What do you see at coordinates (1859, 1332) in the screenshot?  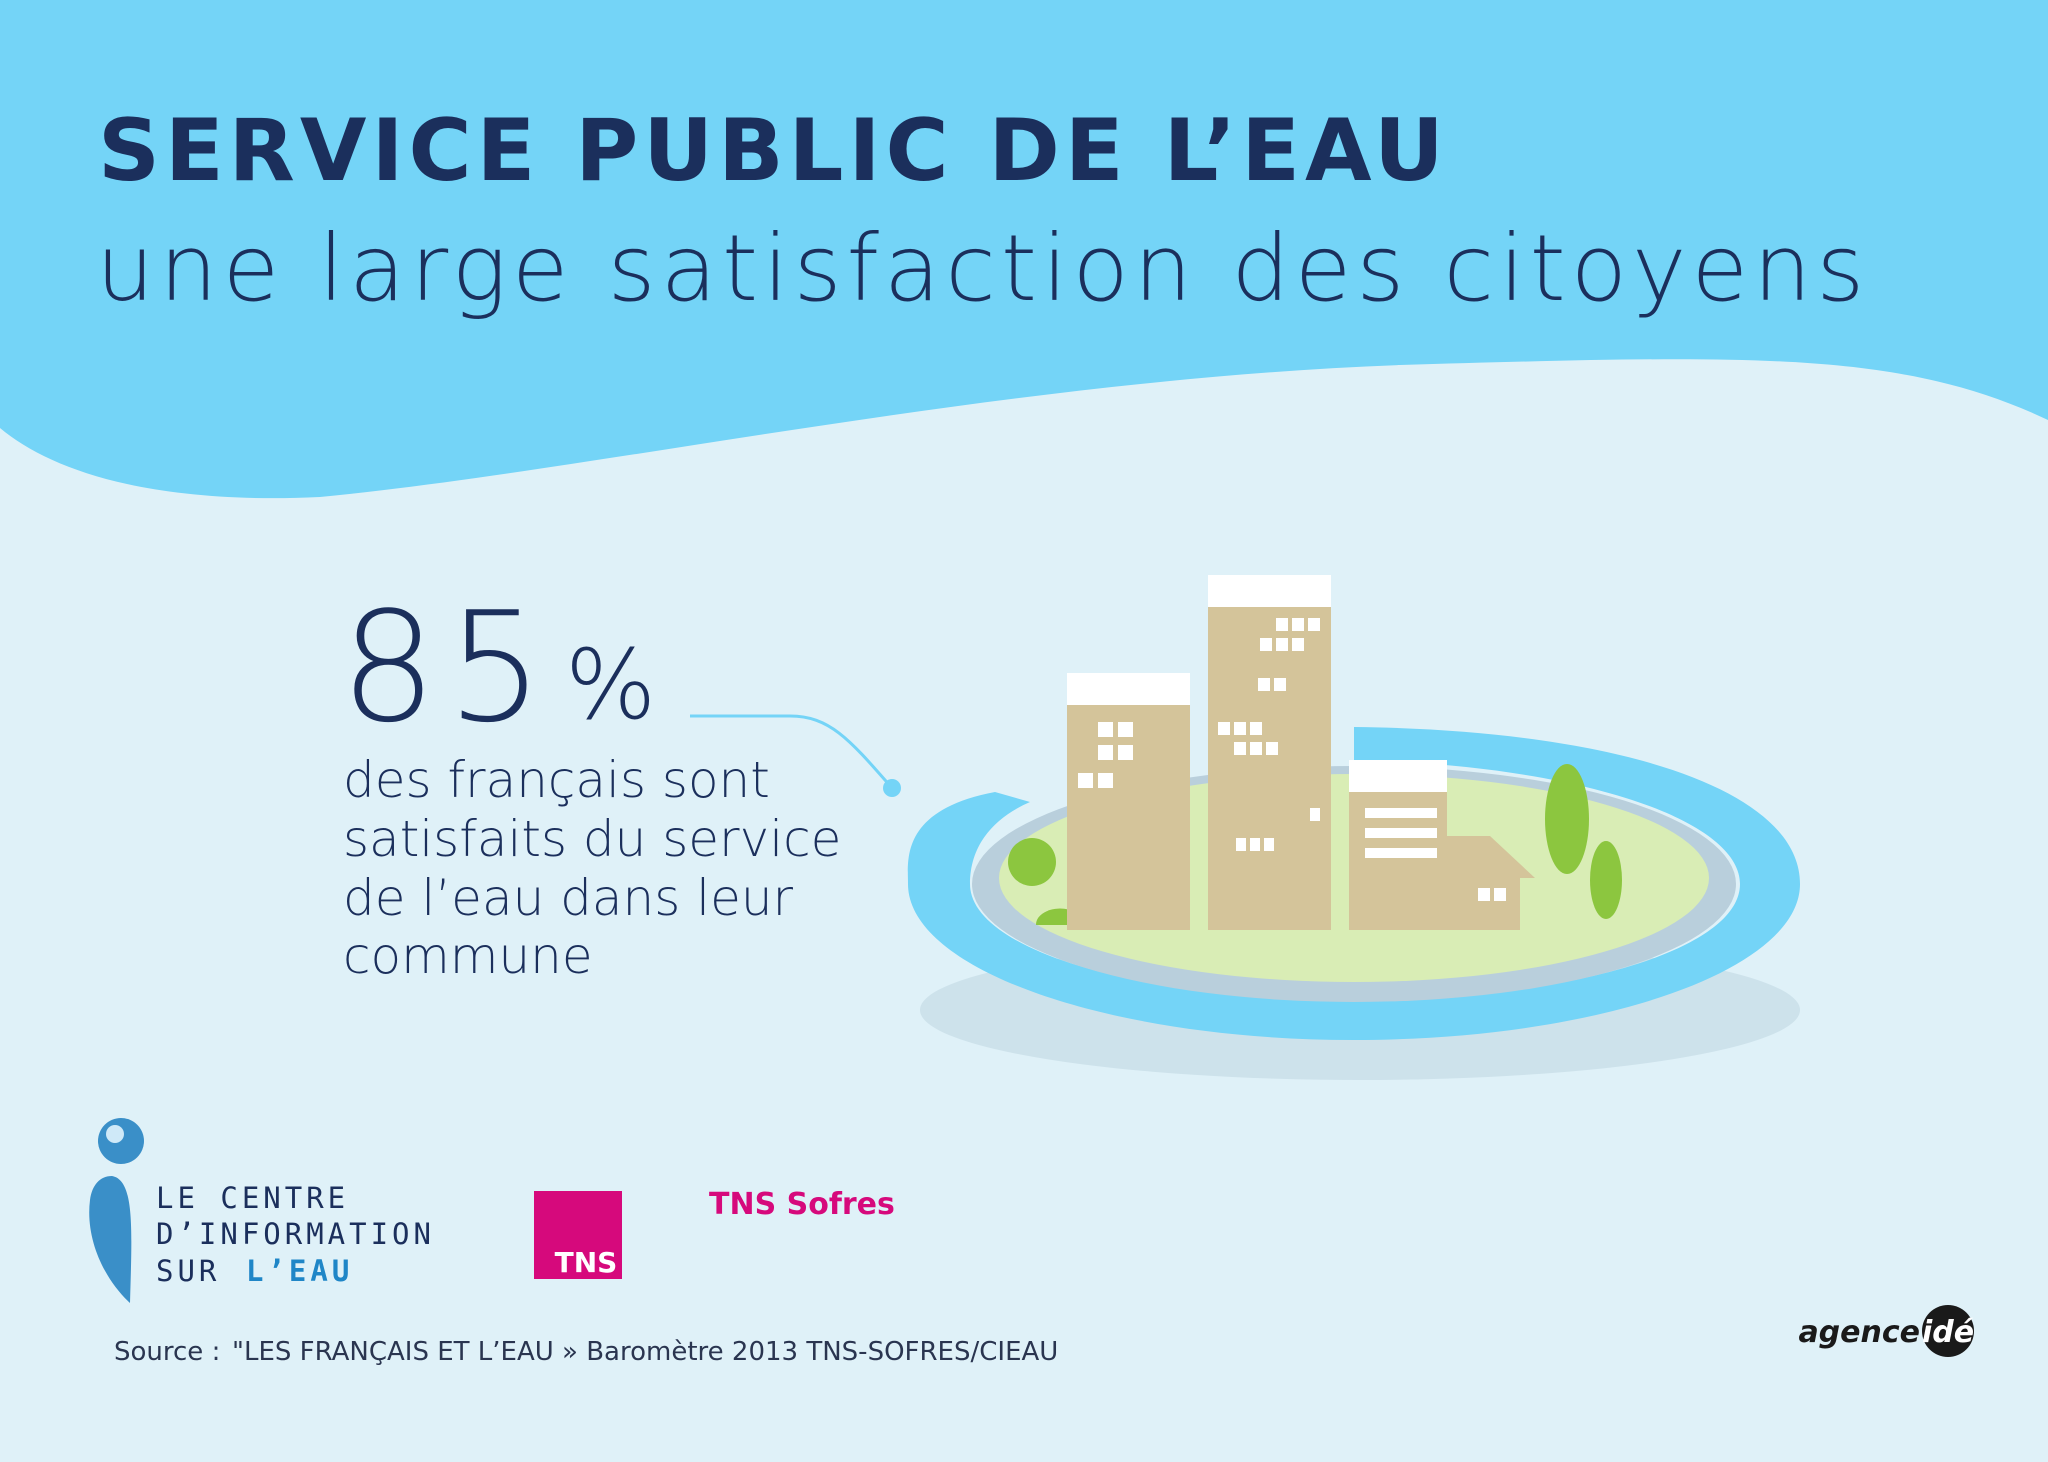 I see `agency-name: agence` at bounding box center [1859, 1332].